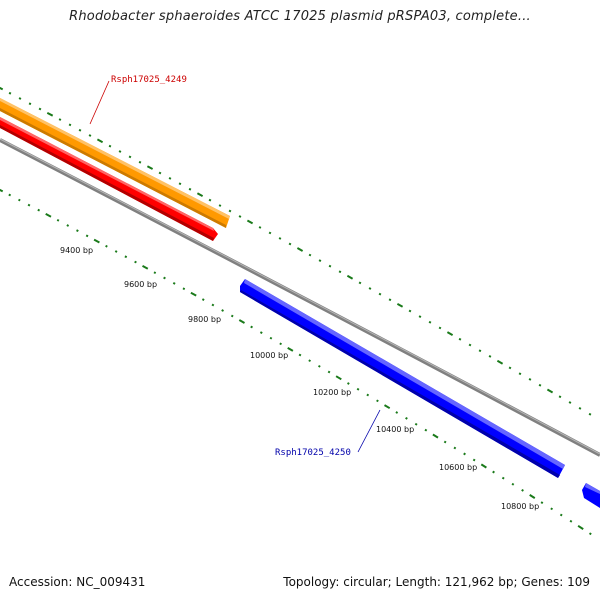 This screenshot has height=600, width=600. Describe the element at coordinates (77, 582) in the screenshot. I see `accession-text: Accession: NC_009431` at that location.